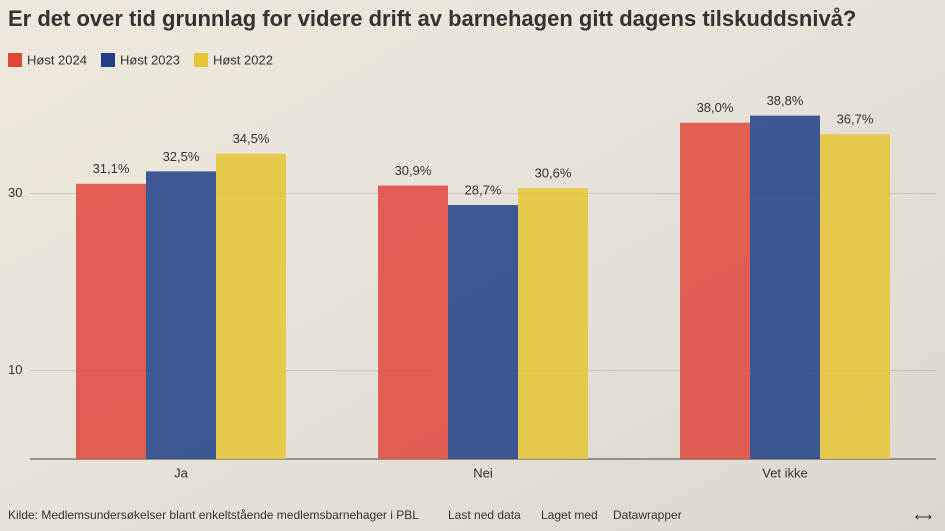 The height and width of the screenshot is (531, 945). What do you see at coordinates (785, 472) in the screenshot?
I see `x-tick-label: Vet ikke` at bounding box center [785, 472].